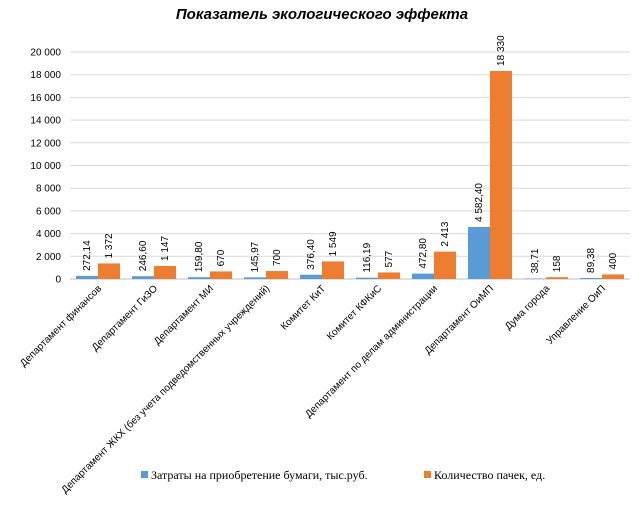 The height and width of the screenshot is (514, 644). I want to click on data-label-series-2: 670, so click(221, 257).